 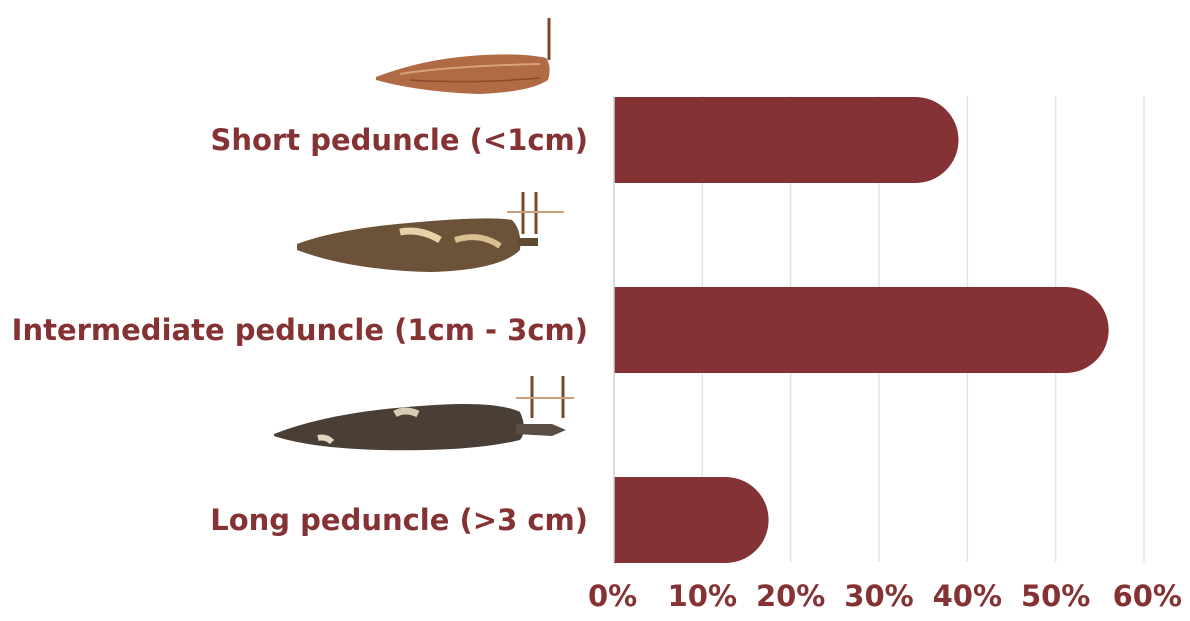 I want to click on category-label: Short peduncle (<1cm), so click(x=399, y=140).